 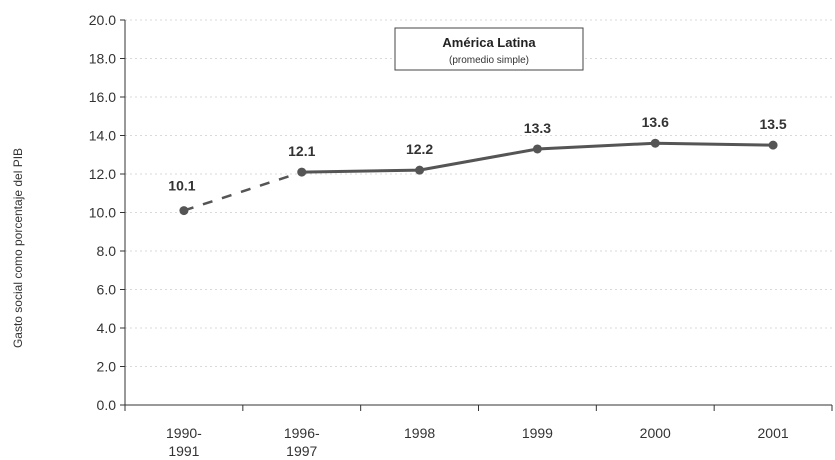 What do you see at coordinates (489, 42) in the screenshot?
I see `legend-title: América Latina` at bounding box center [489, 42].